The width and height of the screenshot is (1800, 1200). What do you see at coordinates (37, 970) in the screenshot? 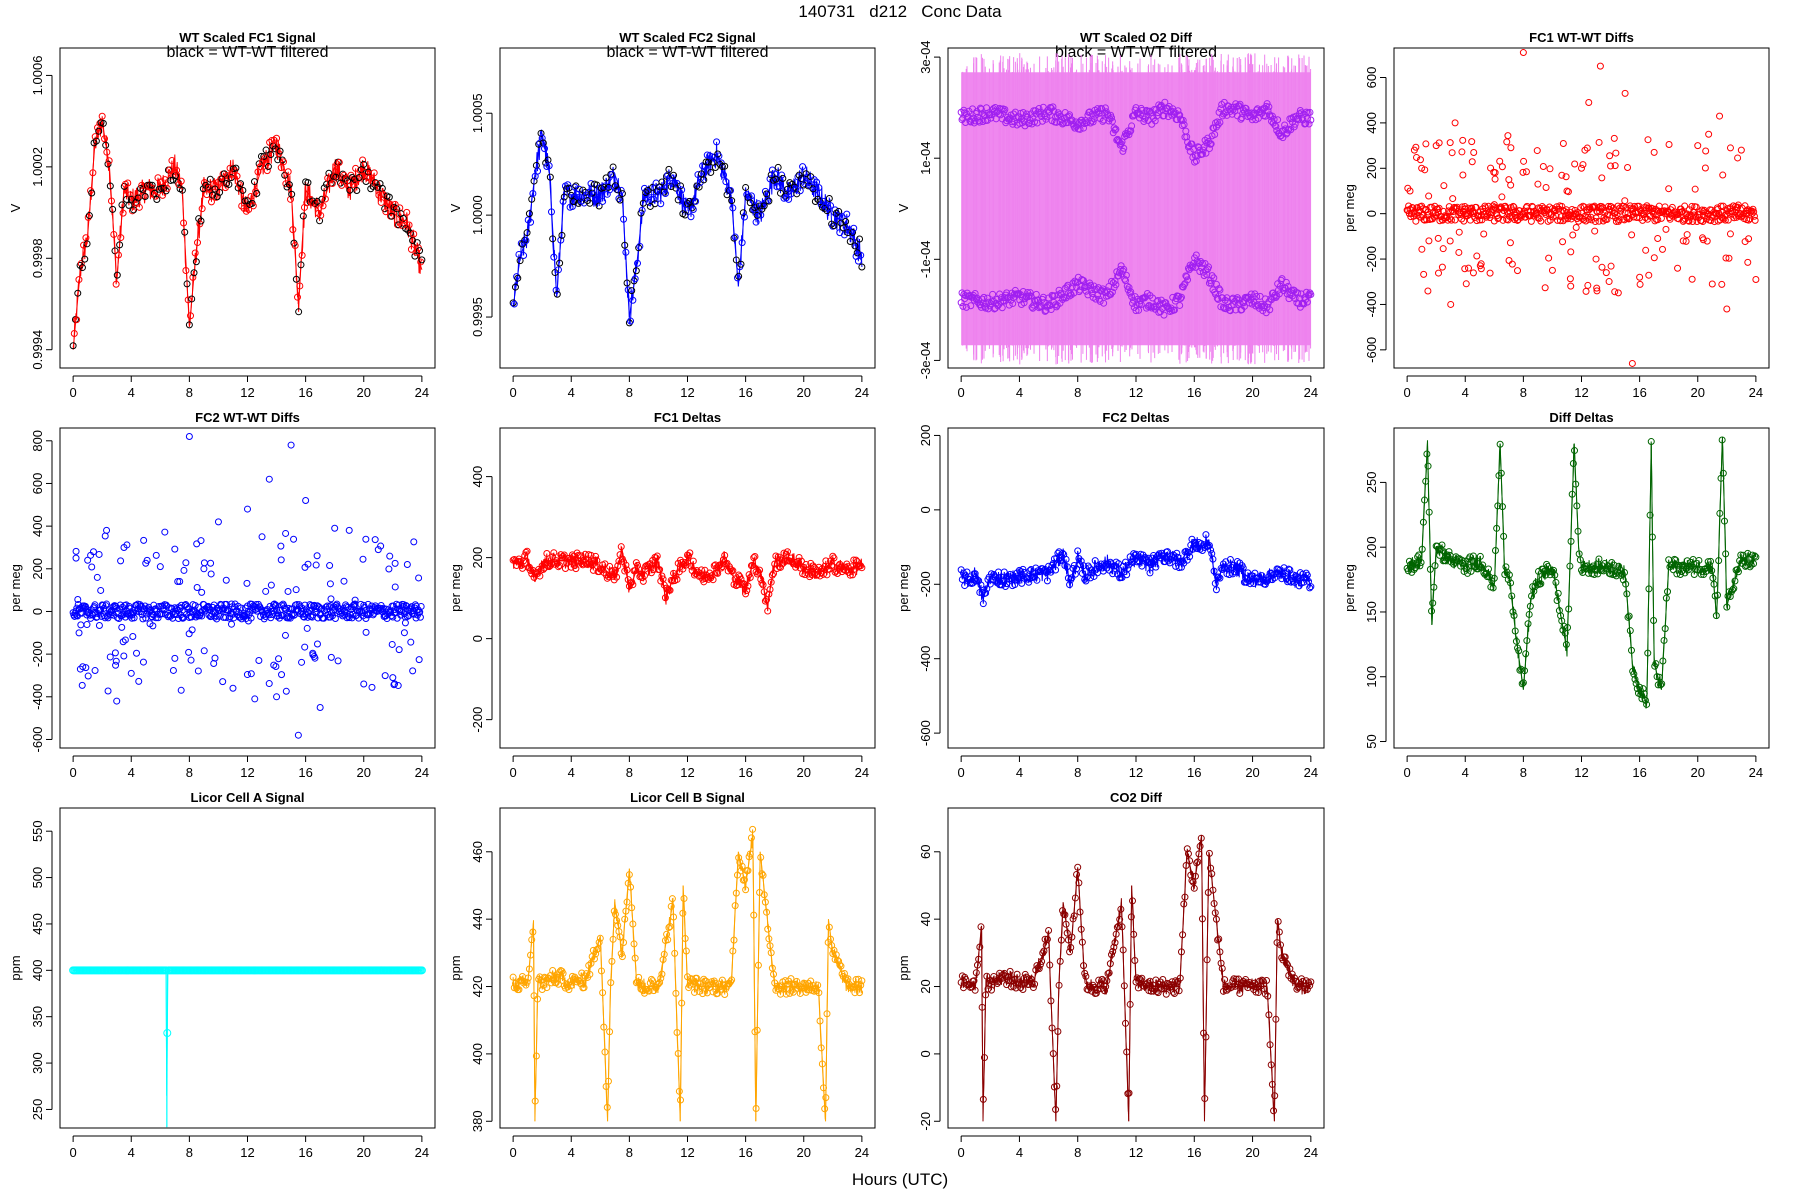
I see `y-tick-label: 400` at bounding box center [37, 970].